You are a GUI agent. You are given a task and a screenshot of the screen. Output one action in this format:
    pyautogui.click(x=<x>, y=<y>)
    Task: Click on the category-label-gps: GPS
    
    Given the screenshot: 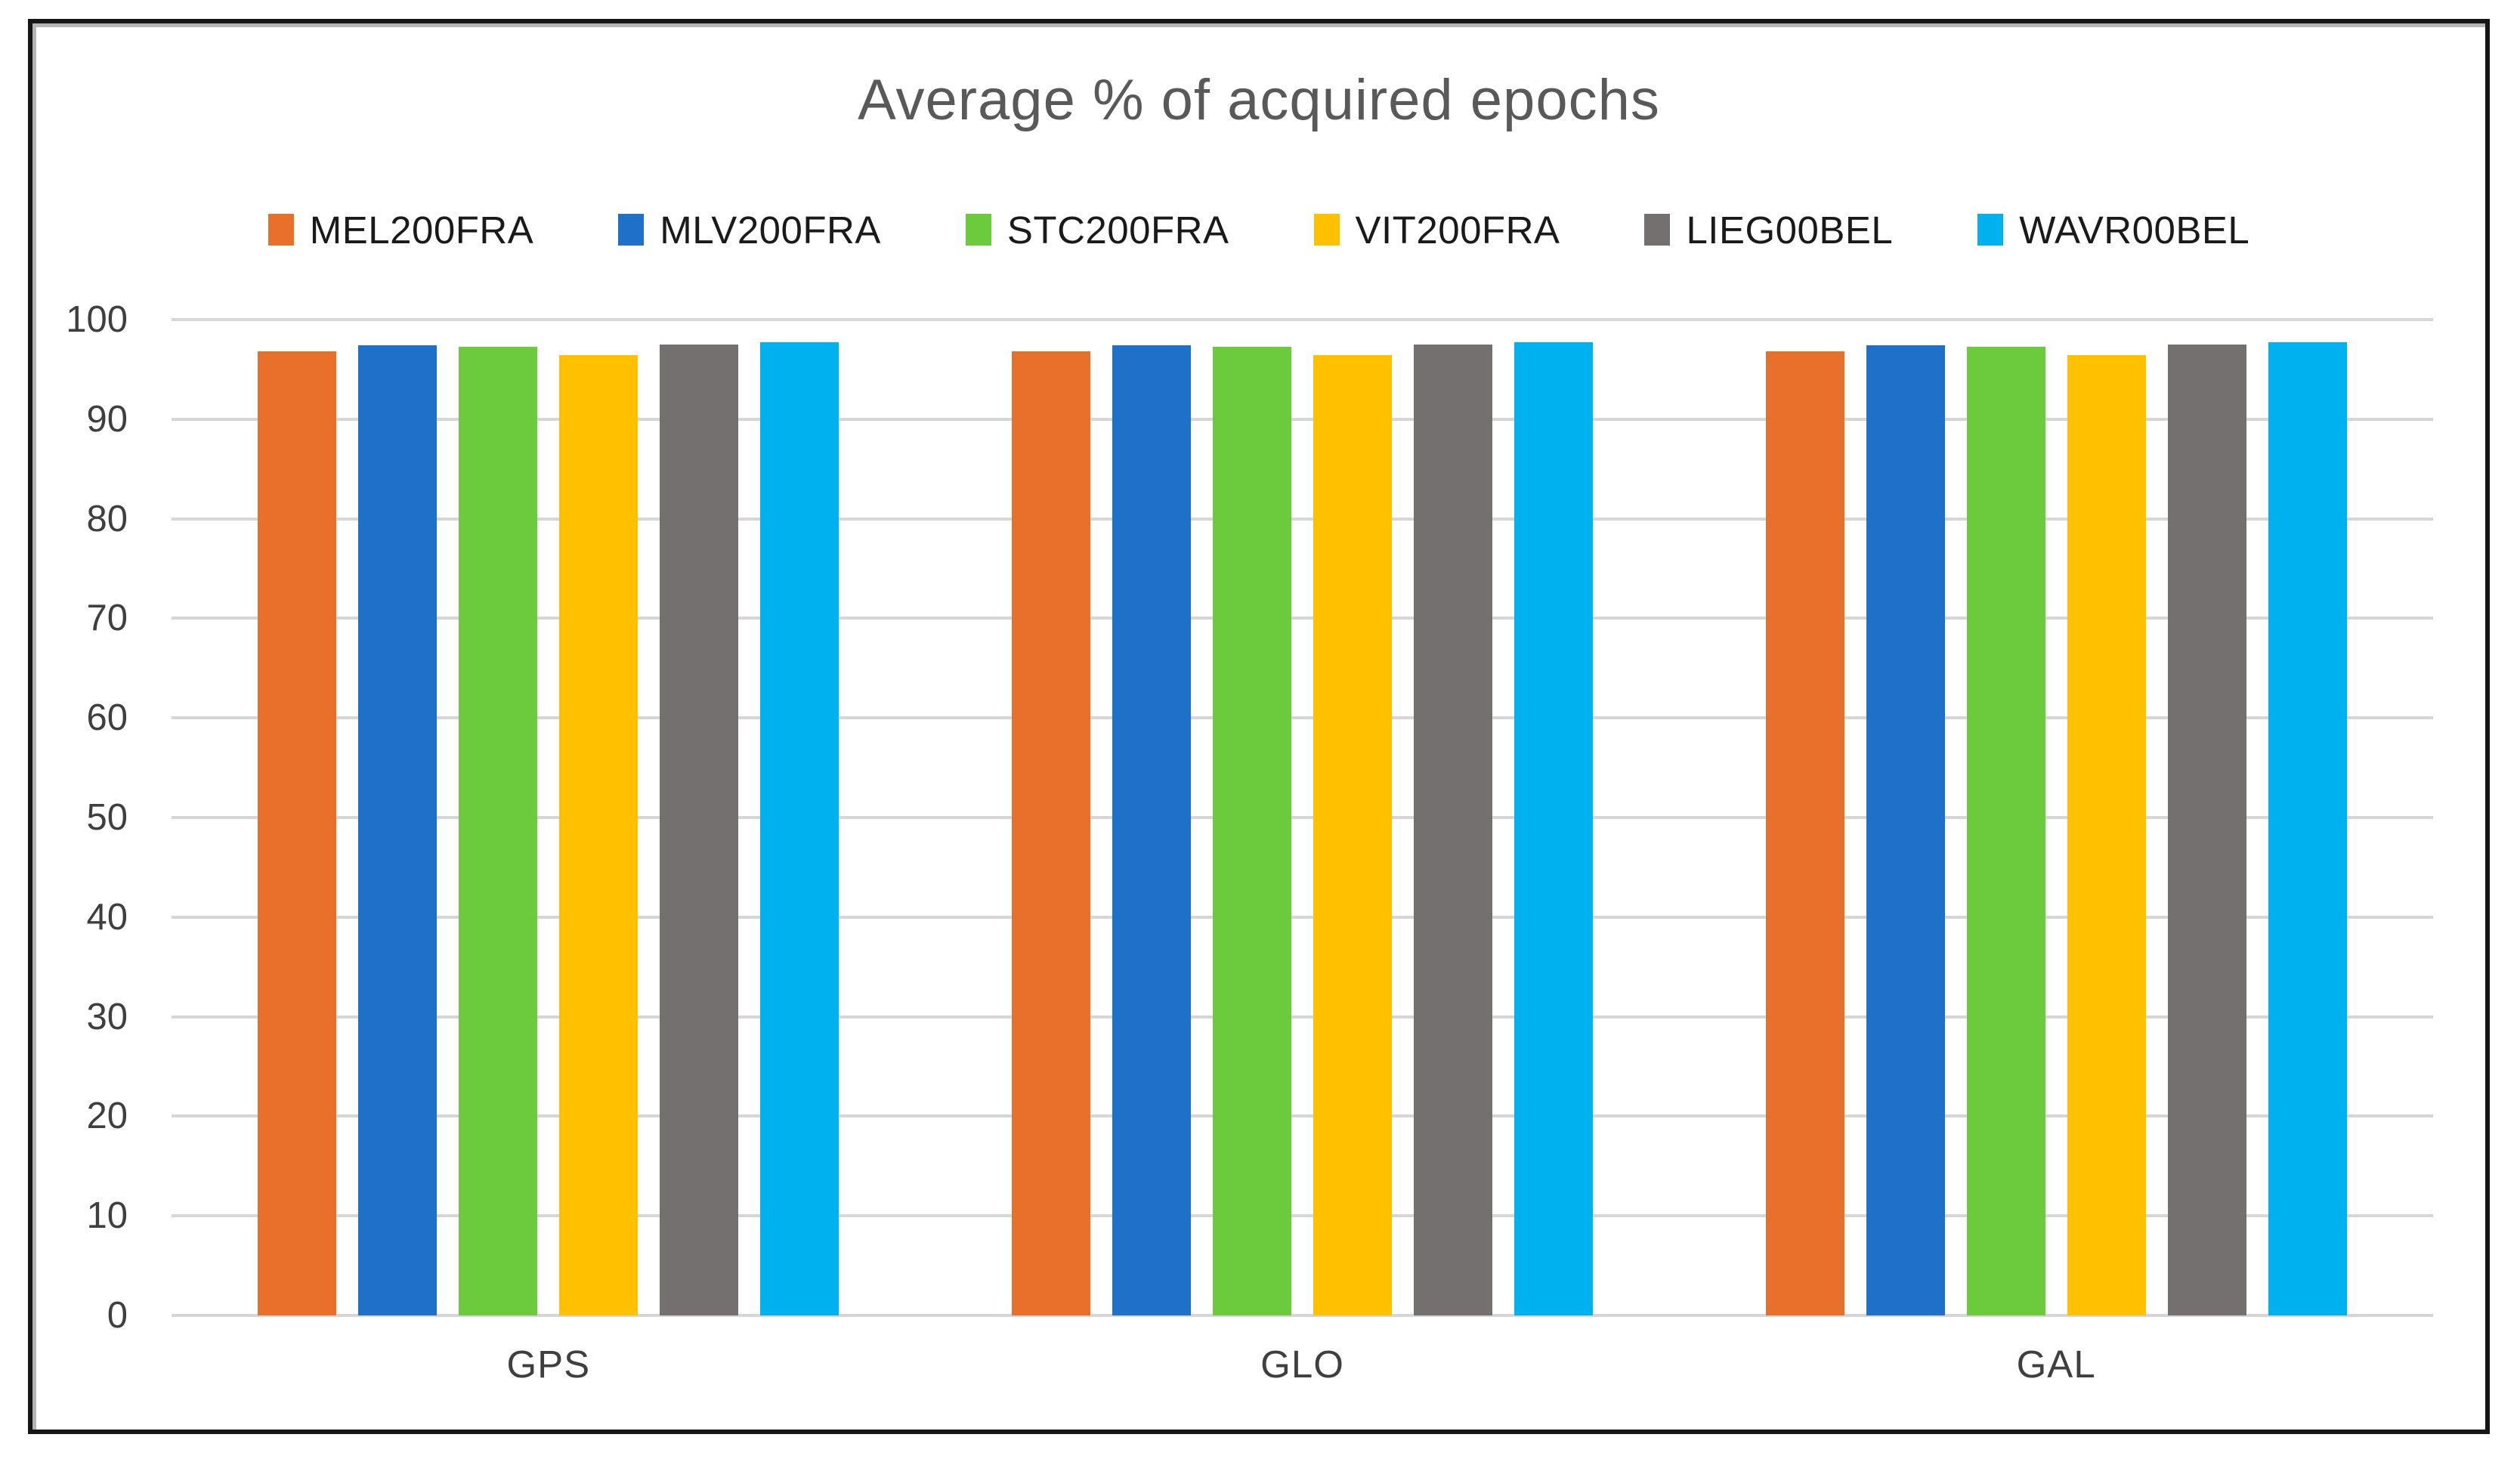 What is the action you would take?
    pyautogui.click(x=548, y=1364)
    